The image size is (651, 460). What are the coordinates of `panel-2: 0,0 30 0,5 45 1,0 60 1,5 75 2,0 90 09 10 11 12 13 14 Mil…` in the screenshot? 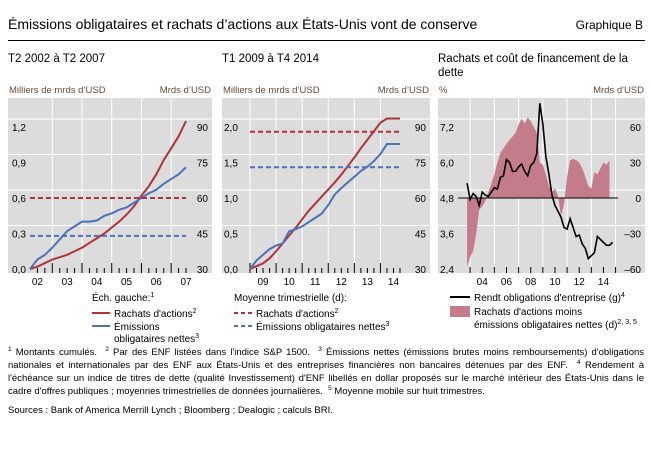 It's located at (326, 186).